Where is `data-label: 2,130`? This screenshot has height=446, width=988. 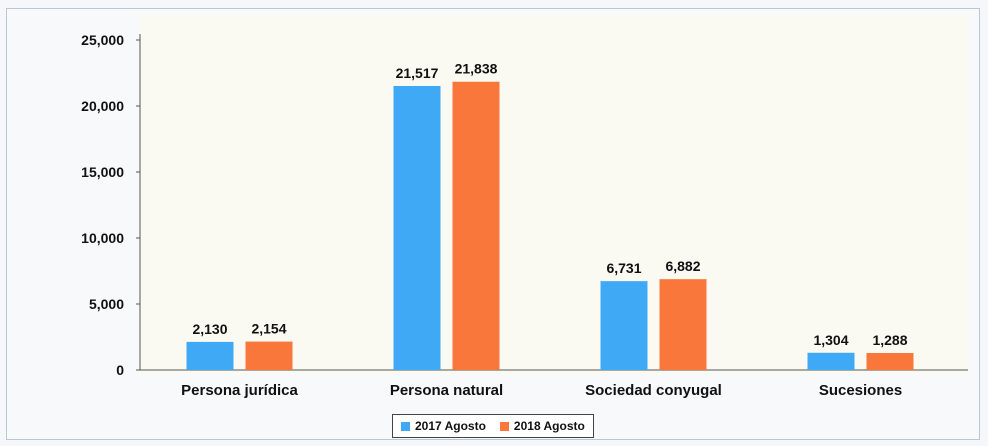 data-label: 2,130 is located at coordinates (209, 329).